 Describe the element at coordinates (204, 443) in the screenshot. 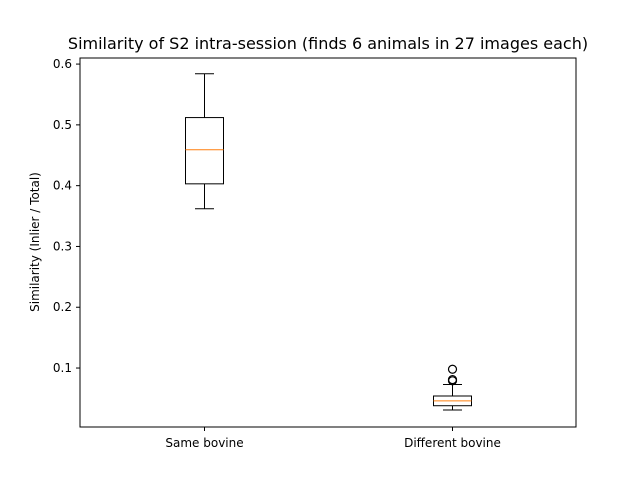

I see `x-tick-label: Same bovine` at that location.